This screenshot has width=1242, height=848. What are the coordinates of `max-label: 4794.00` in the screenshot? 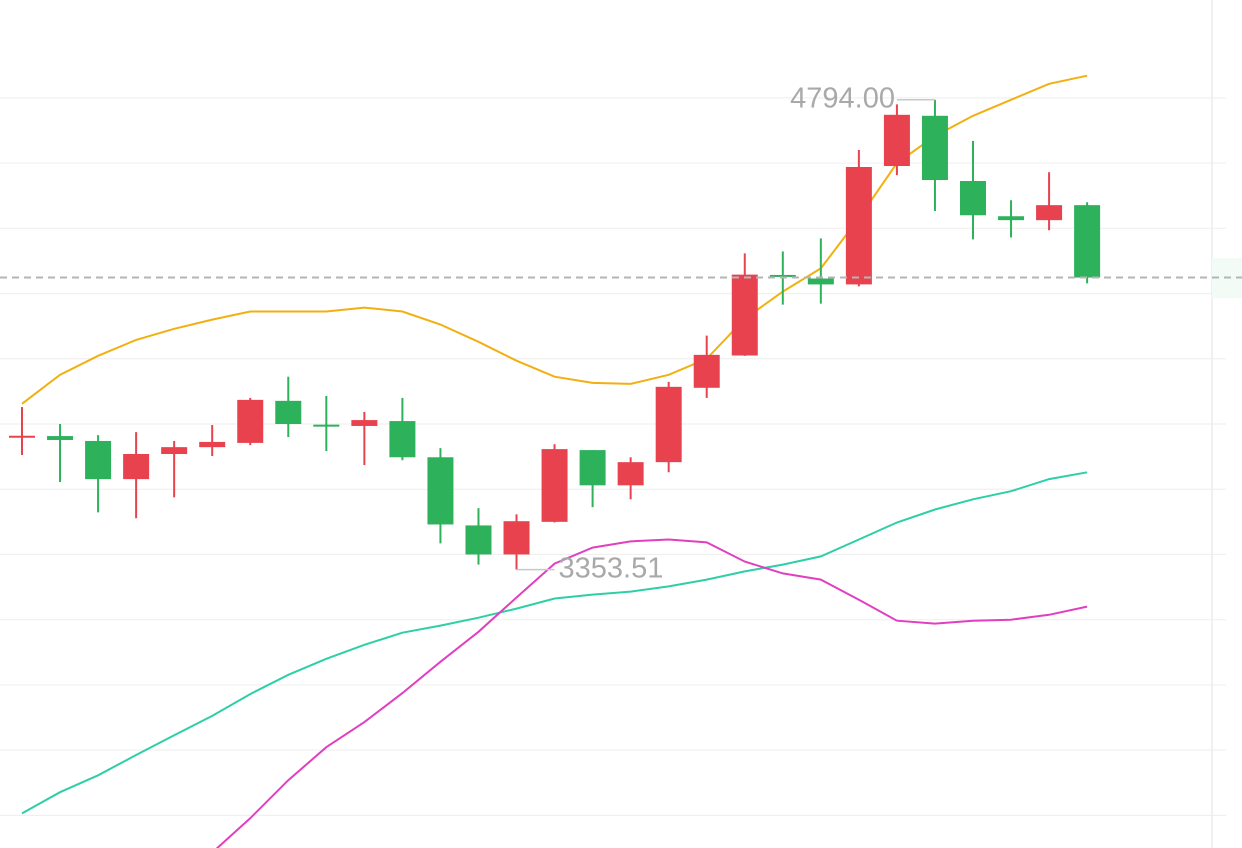 It's located at (842, 98).